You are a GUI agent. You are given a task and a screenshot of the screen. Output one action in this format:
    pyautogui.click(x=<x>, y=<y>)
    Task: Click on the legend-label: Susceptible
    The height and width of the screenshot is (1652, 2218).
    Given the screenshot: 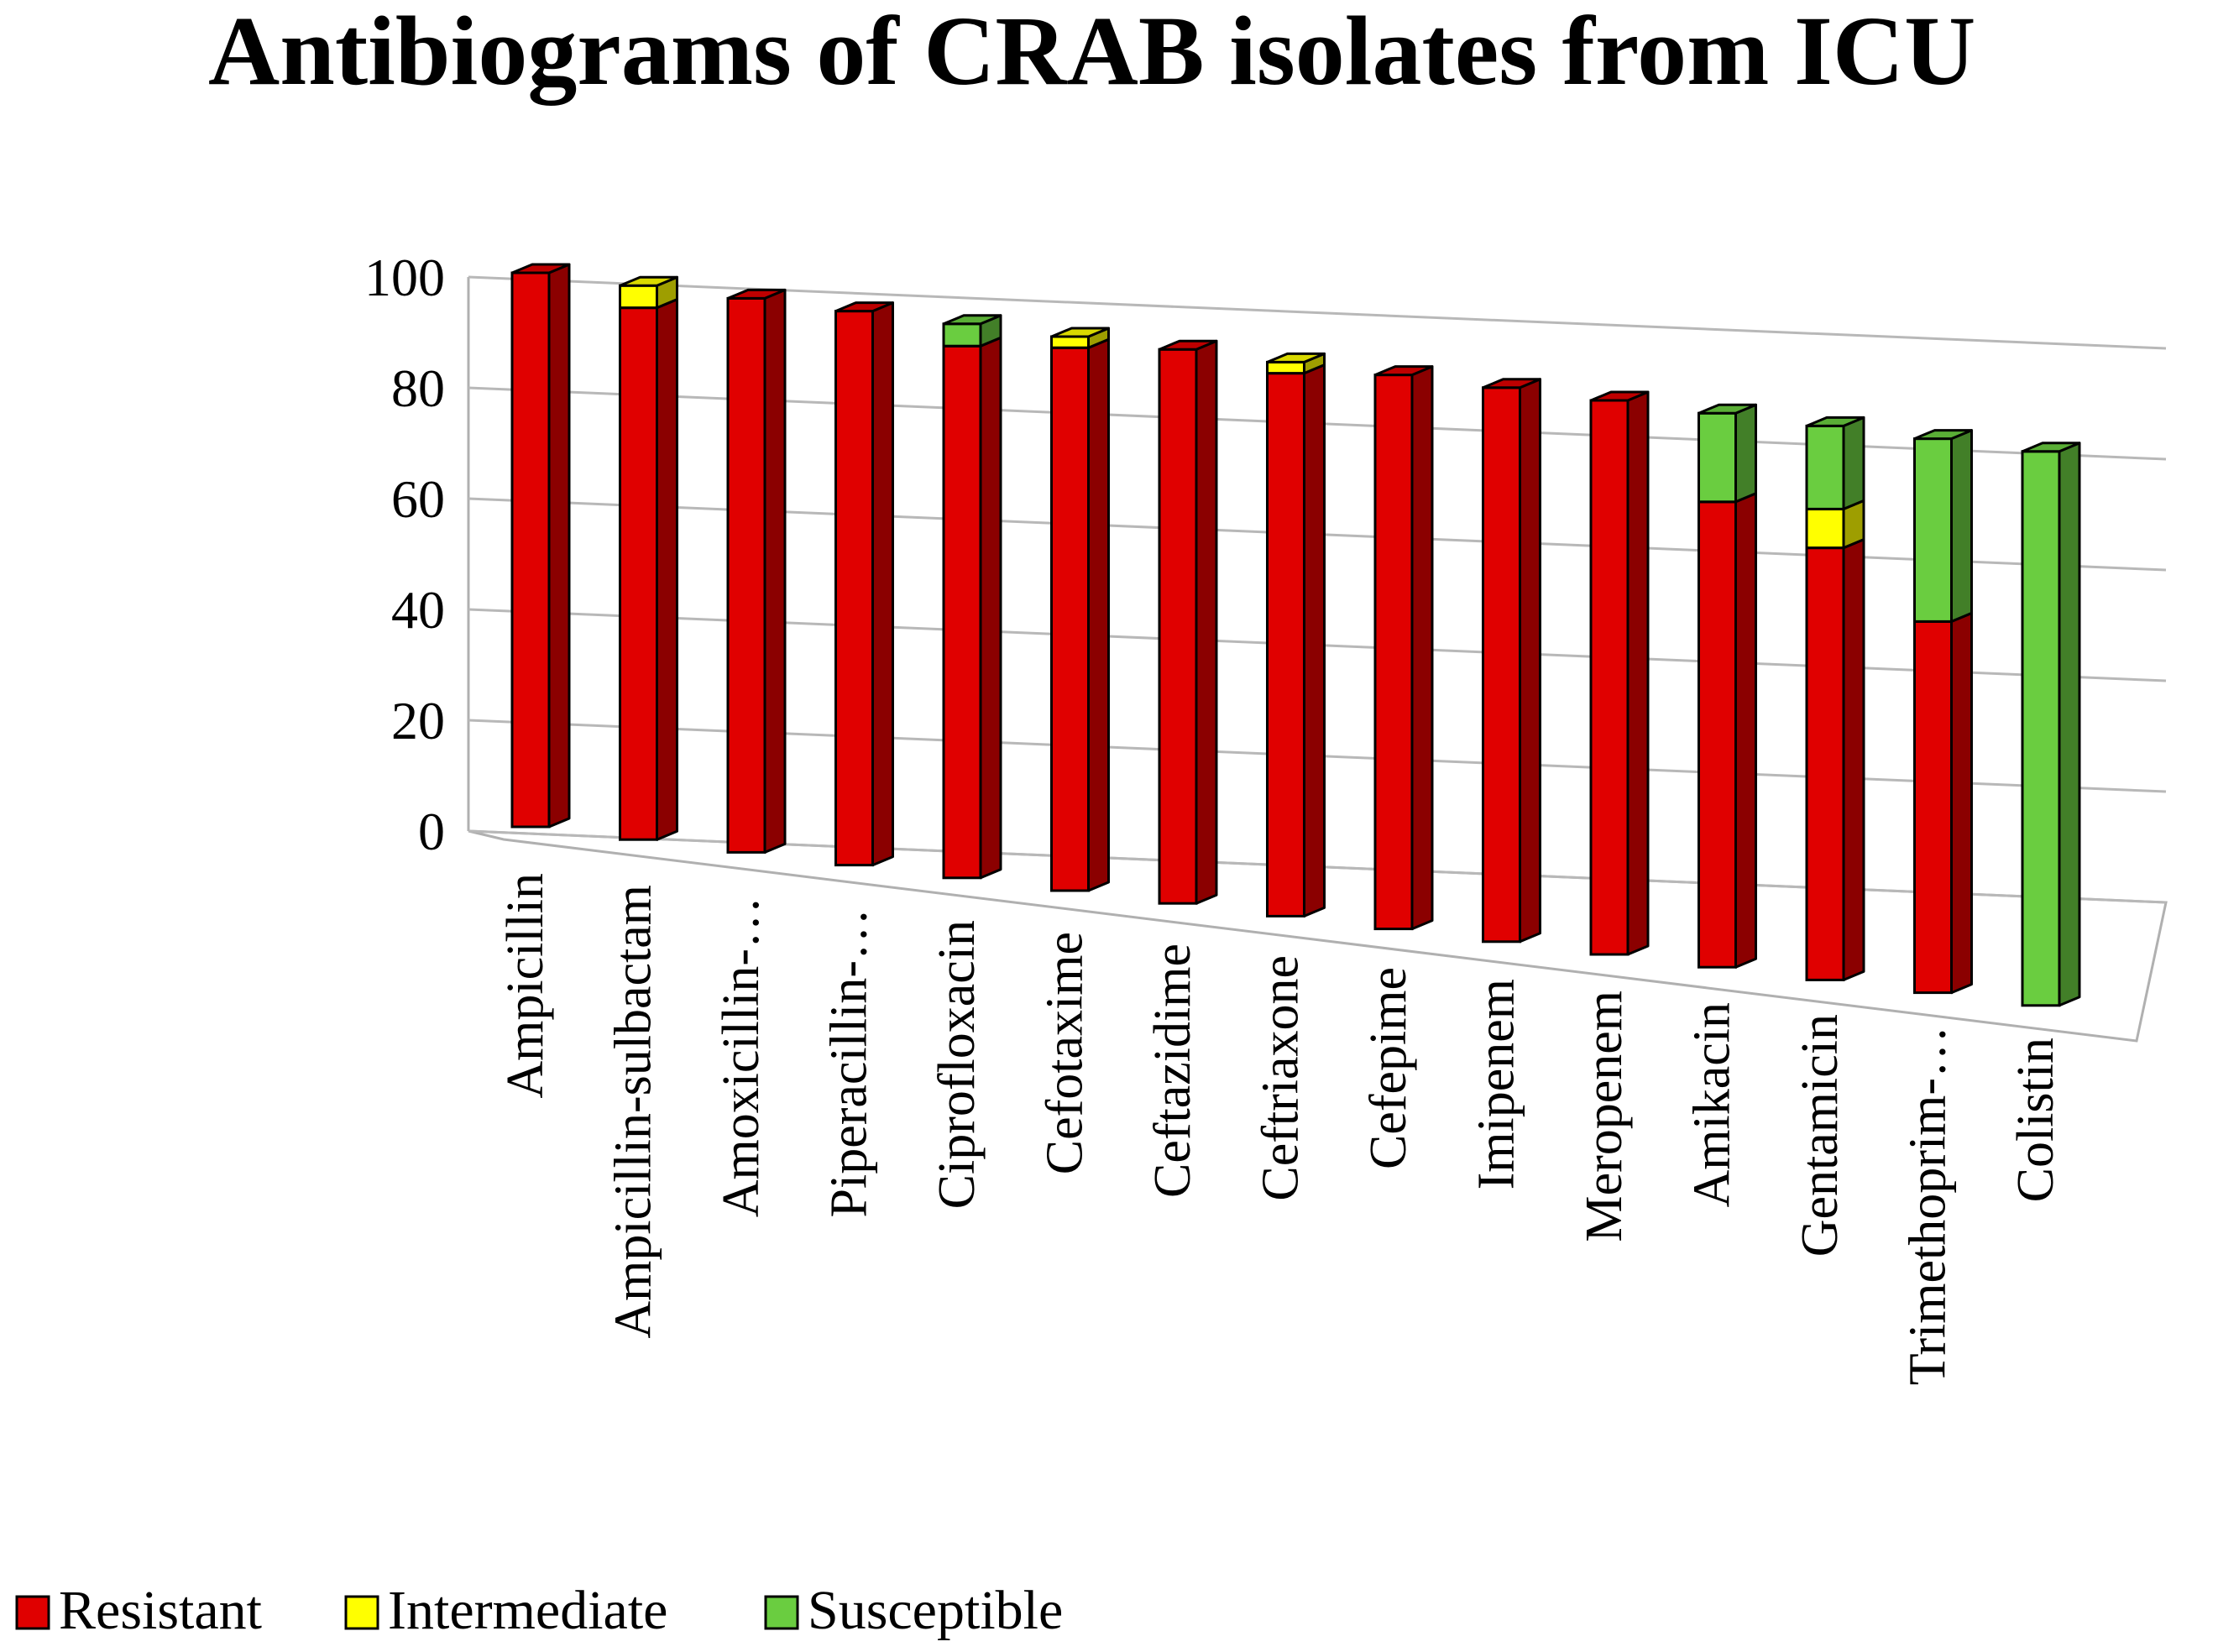 What is the action you would take?
    pyautogui.click(x=935, y=1610)
    